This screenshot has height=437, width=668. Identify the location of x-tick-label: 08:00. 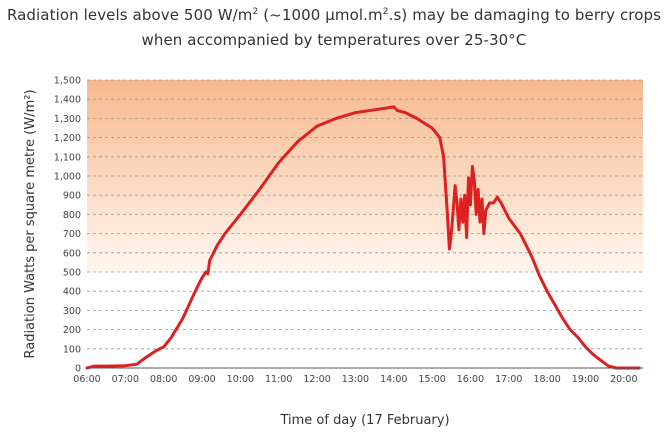
(163, 379).